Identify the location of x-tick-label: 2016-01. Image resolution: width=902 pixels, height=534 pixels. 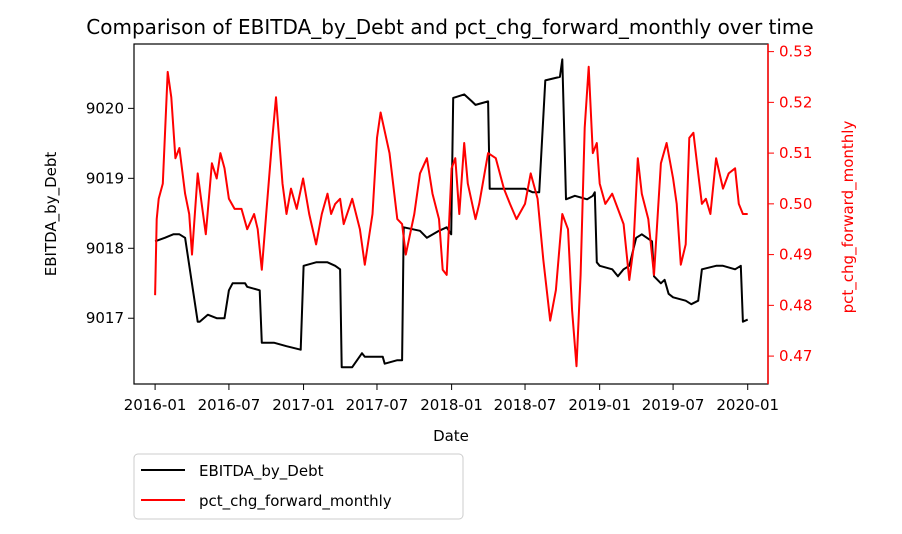
(155, 405).